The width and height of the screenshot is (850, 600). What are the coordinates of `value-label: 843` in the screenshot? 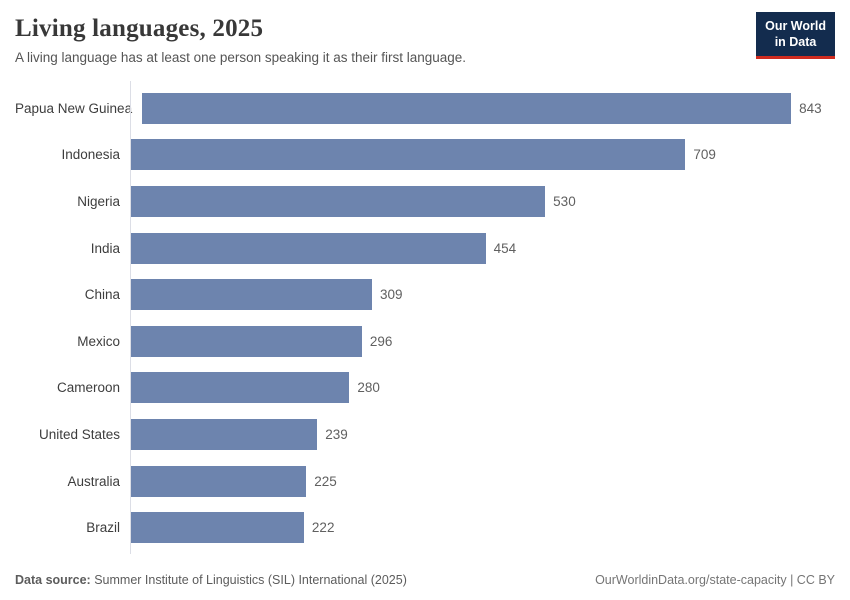 It's located at (810, 108).